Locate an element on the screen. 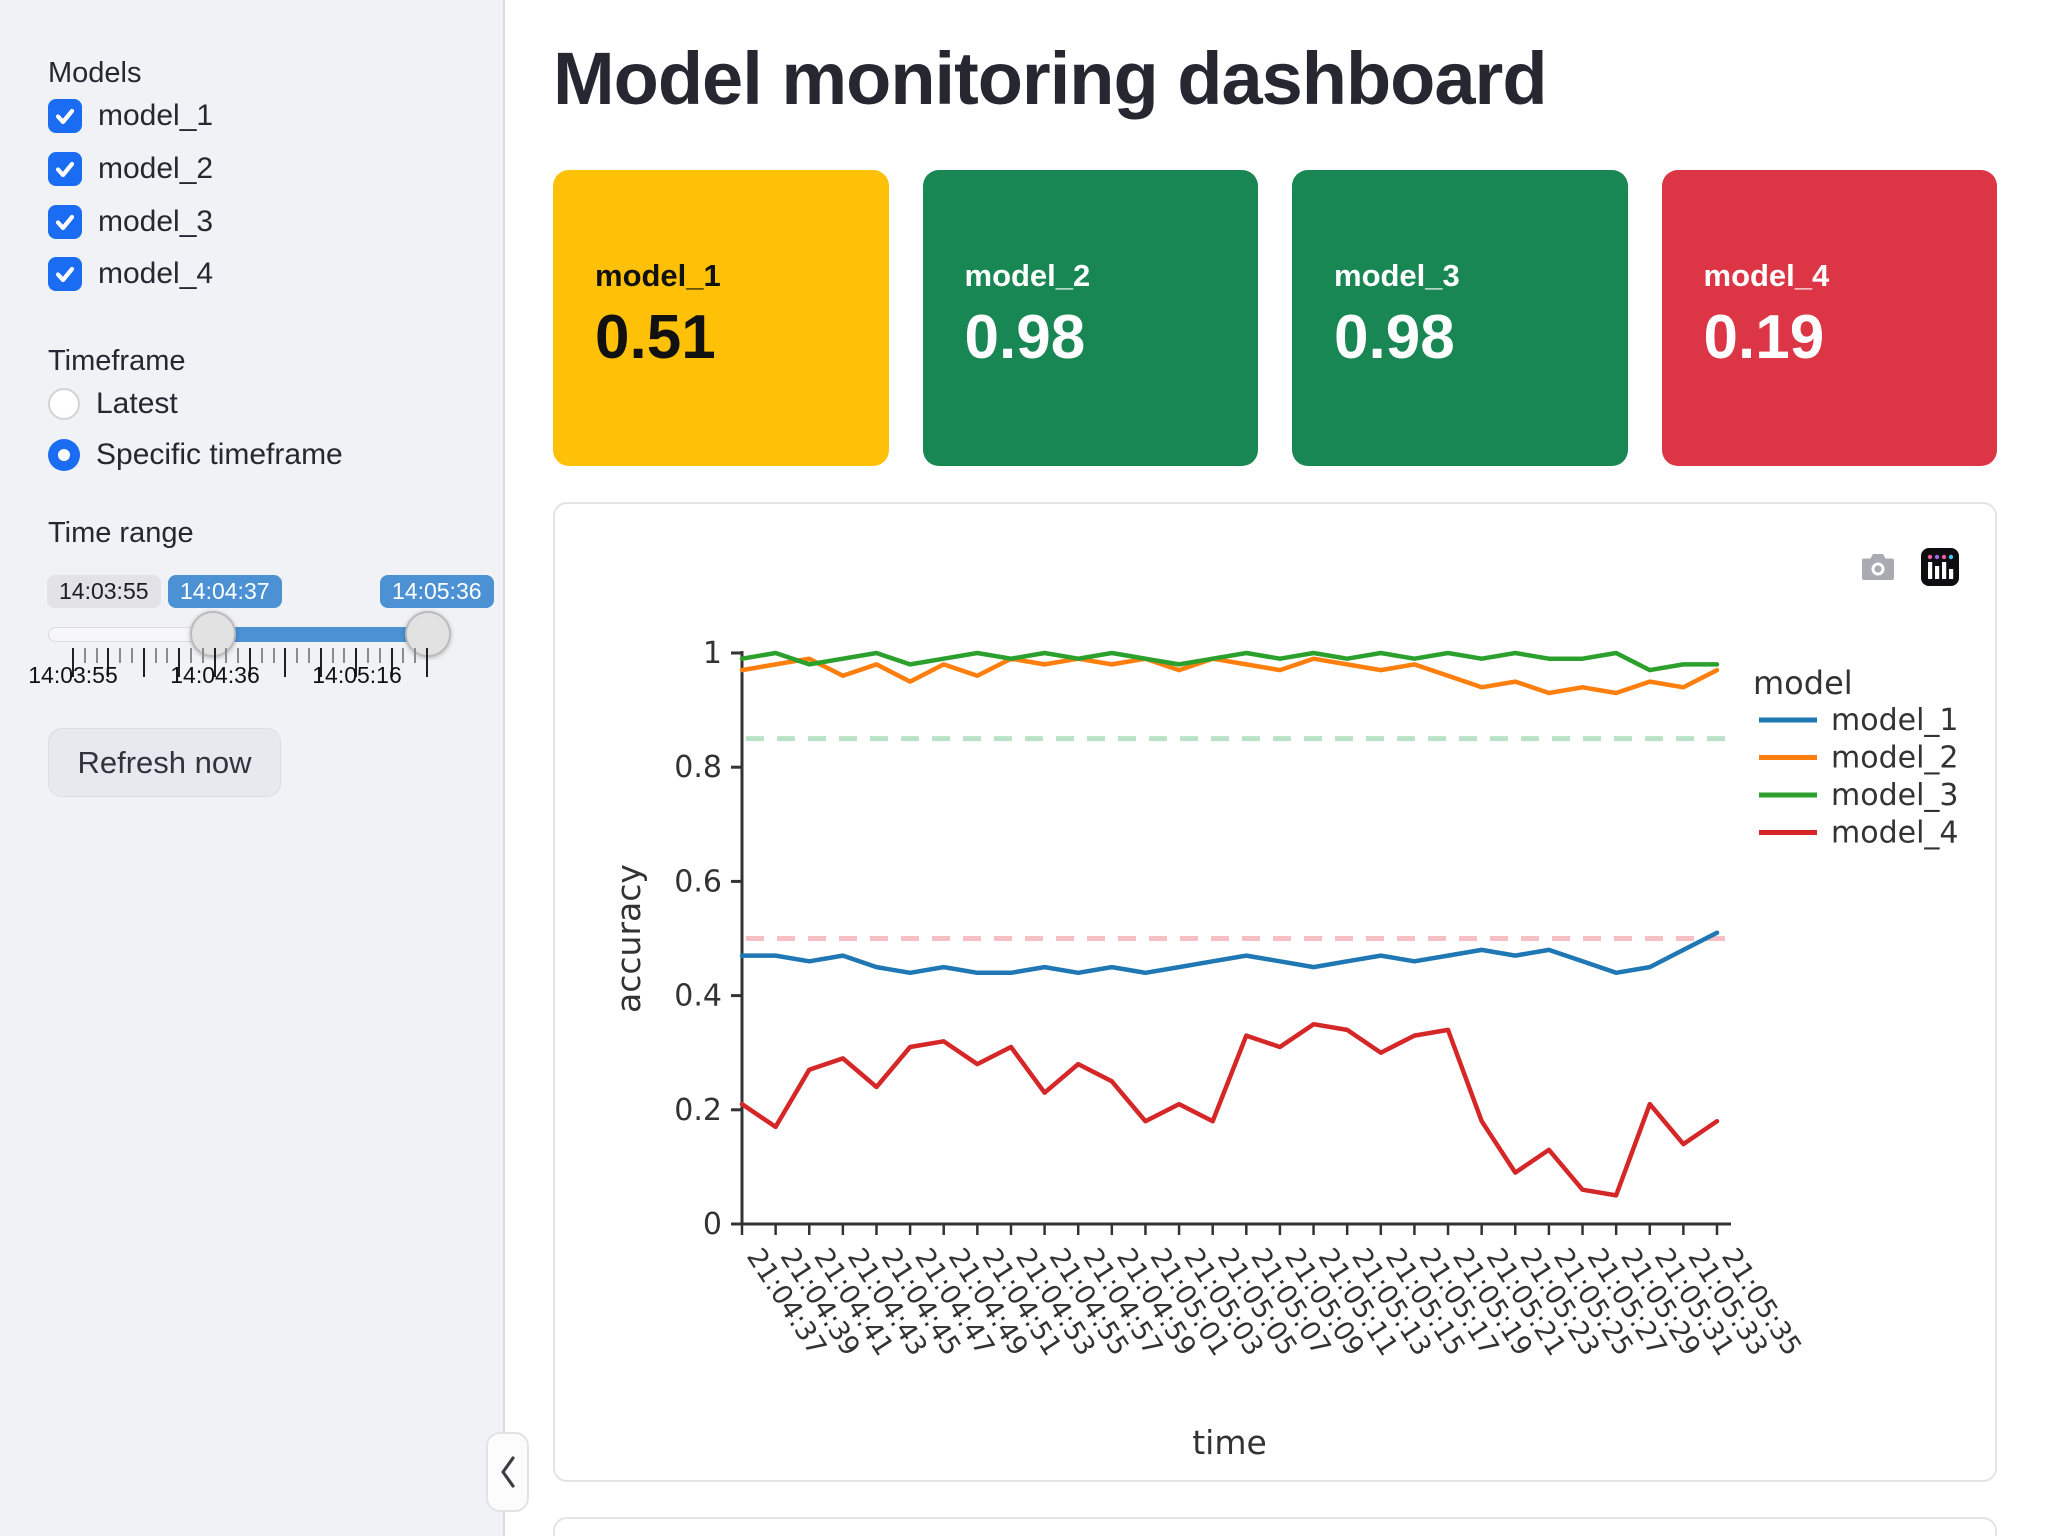  metric-card: model_1 0.51 is located at coordinates (721, 318).